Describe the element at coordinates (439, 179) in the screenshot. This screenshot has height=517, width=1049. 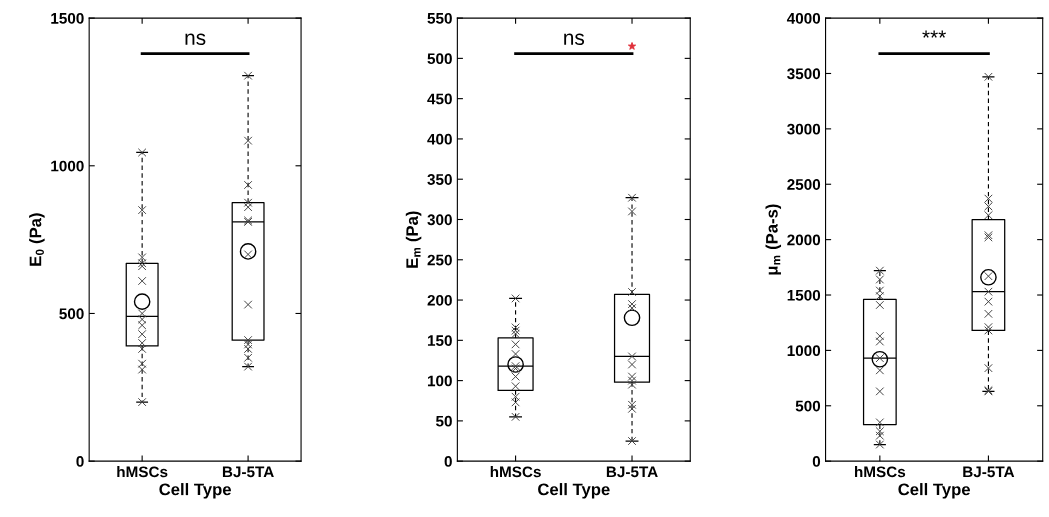
I see `y-tick-label: 350` at that location.